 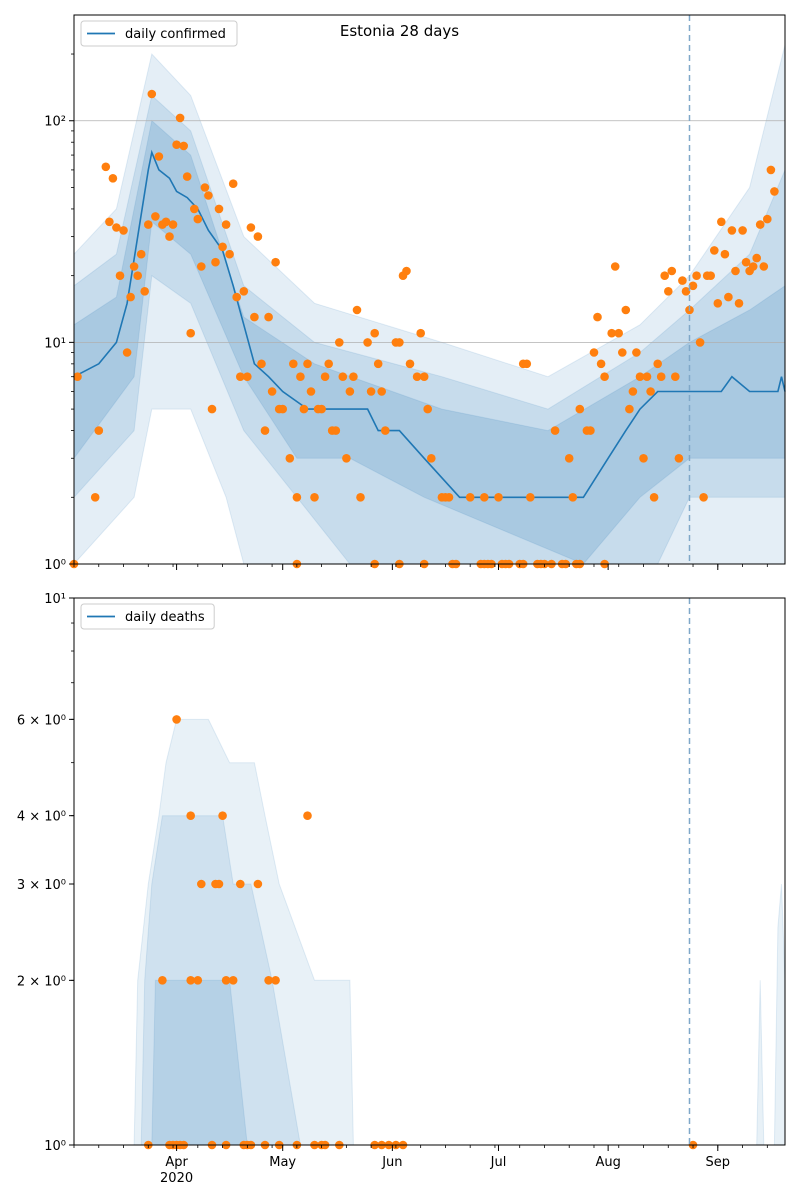 What do you see at coordinates (607, 1162) in the screenshot?
I see `x-tick-label: Aug` at bounding box center [607, 1162].